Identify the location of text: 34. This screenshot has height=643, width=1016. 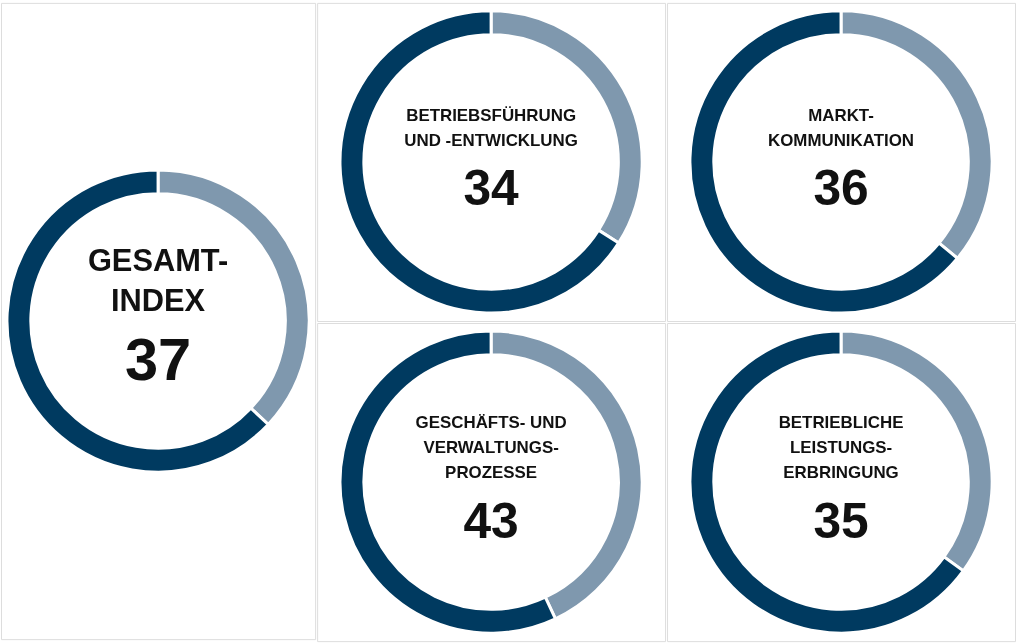
(491, 188).